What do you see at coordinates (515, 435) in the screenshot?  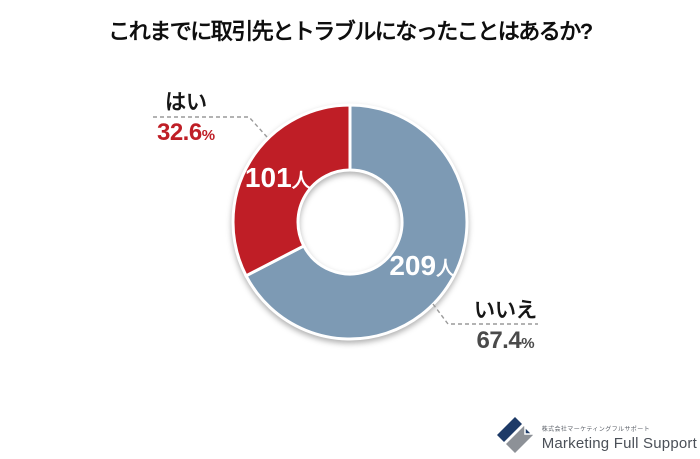 I see `logo-mark-icon` at bounding box center [515, 435].